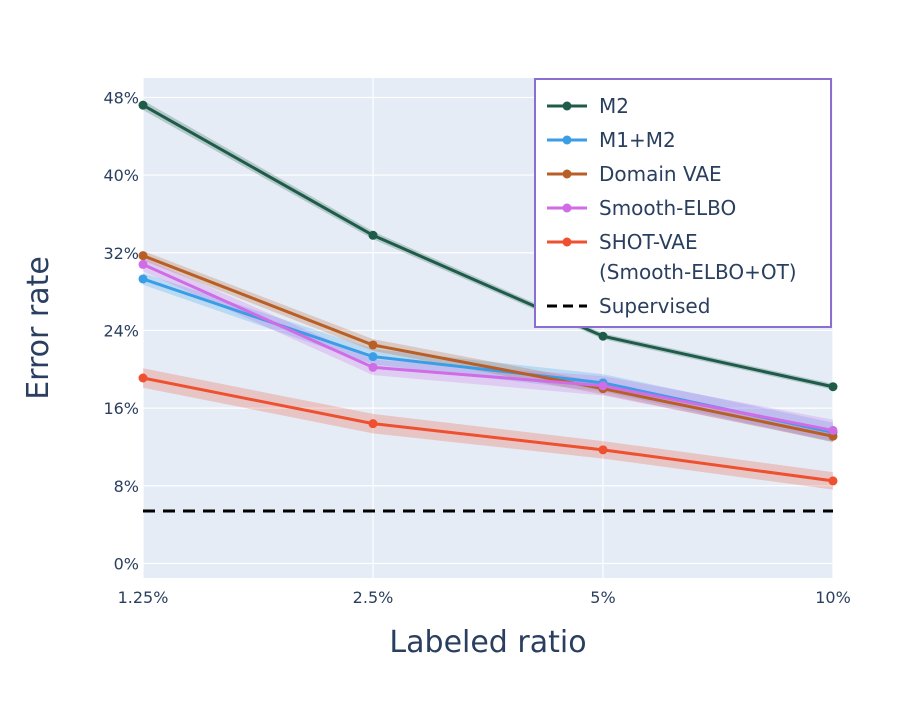 This screenshot has width=913, height=702. What do you see at coordinates (487, 642) in the screenshot?
I see `x-axis-title: Labeled ratio` at bounding box center [487, 642].